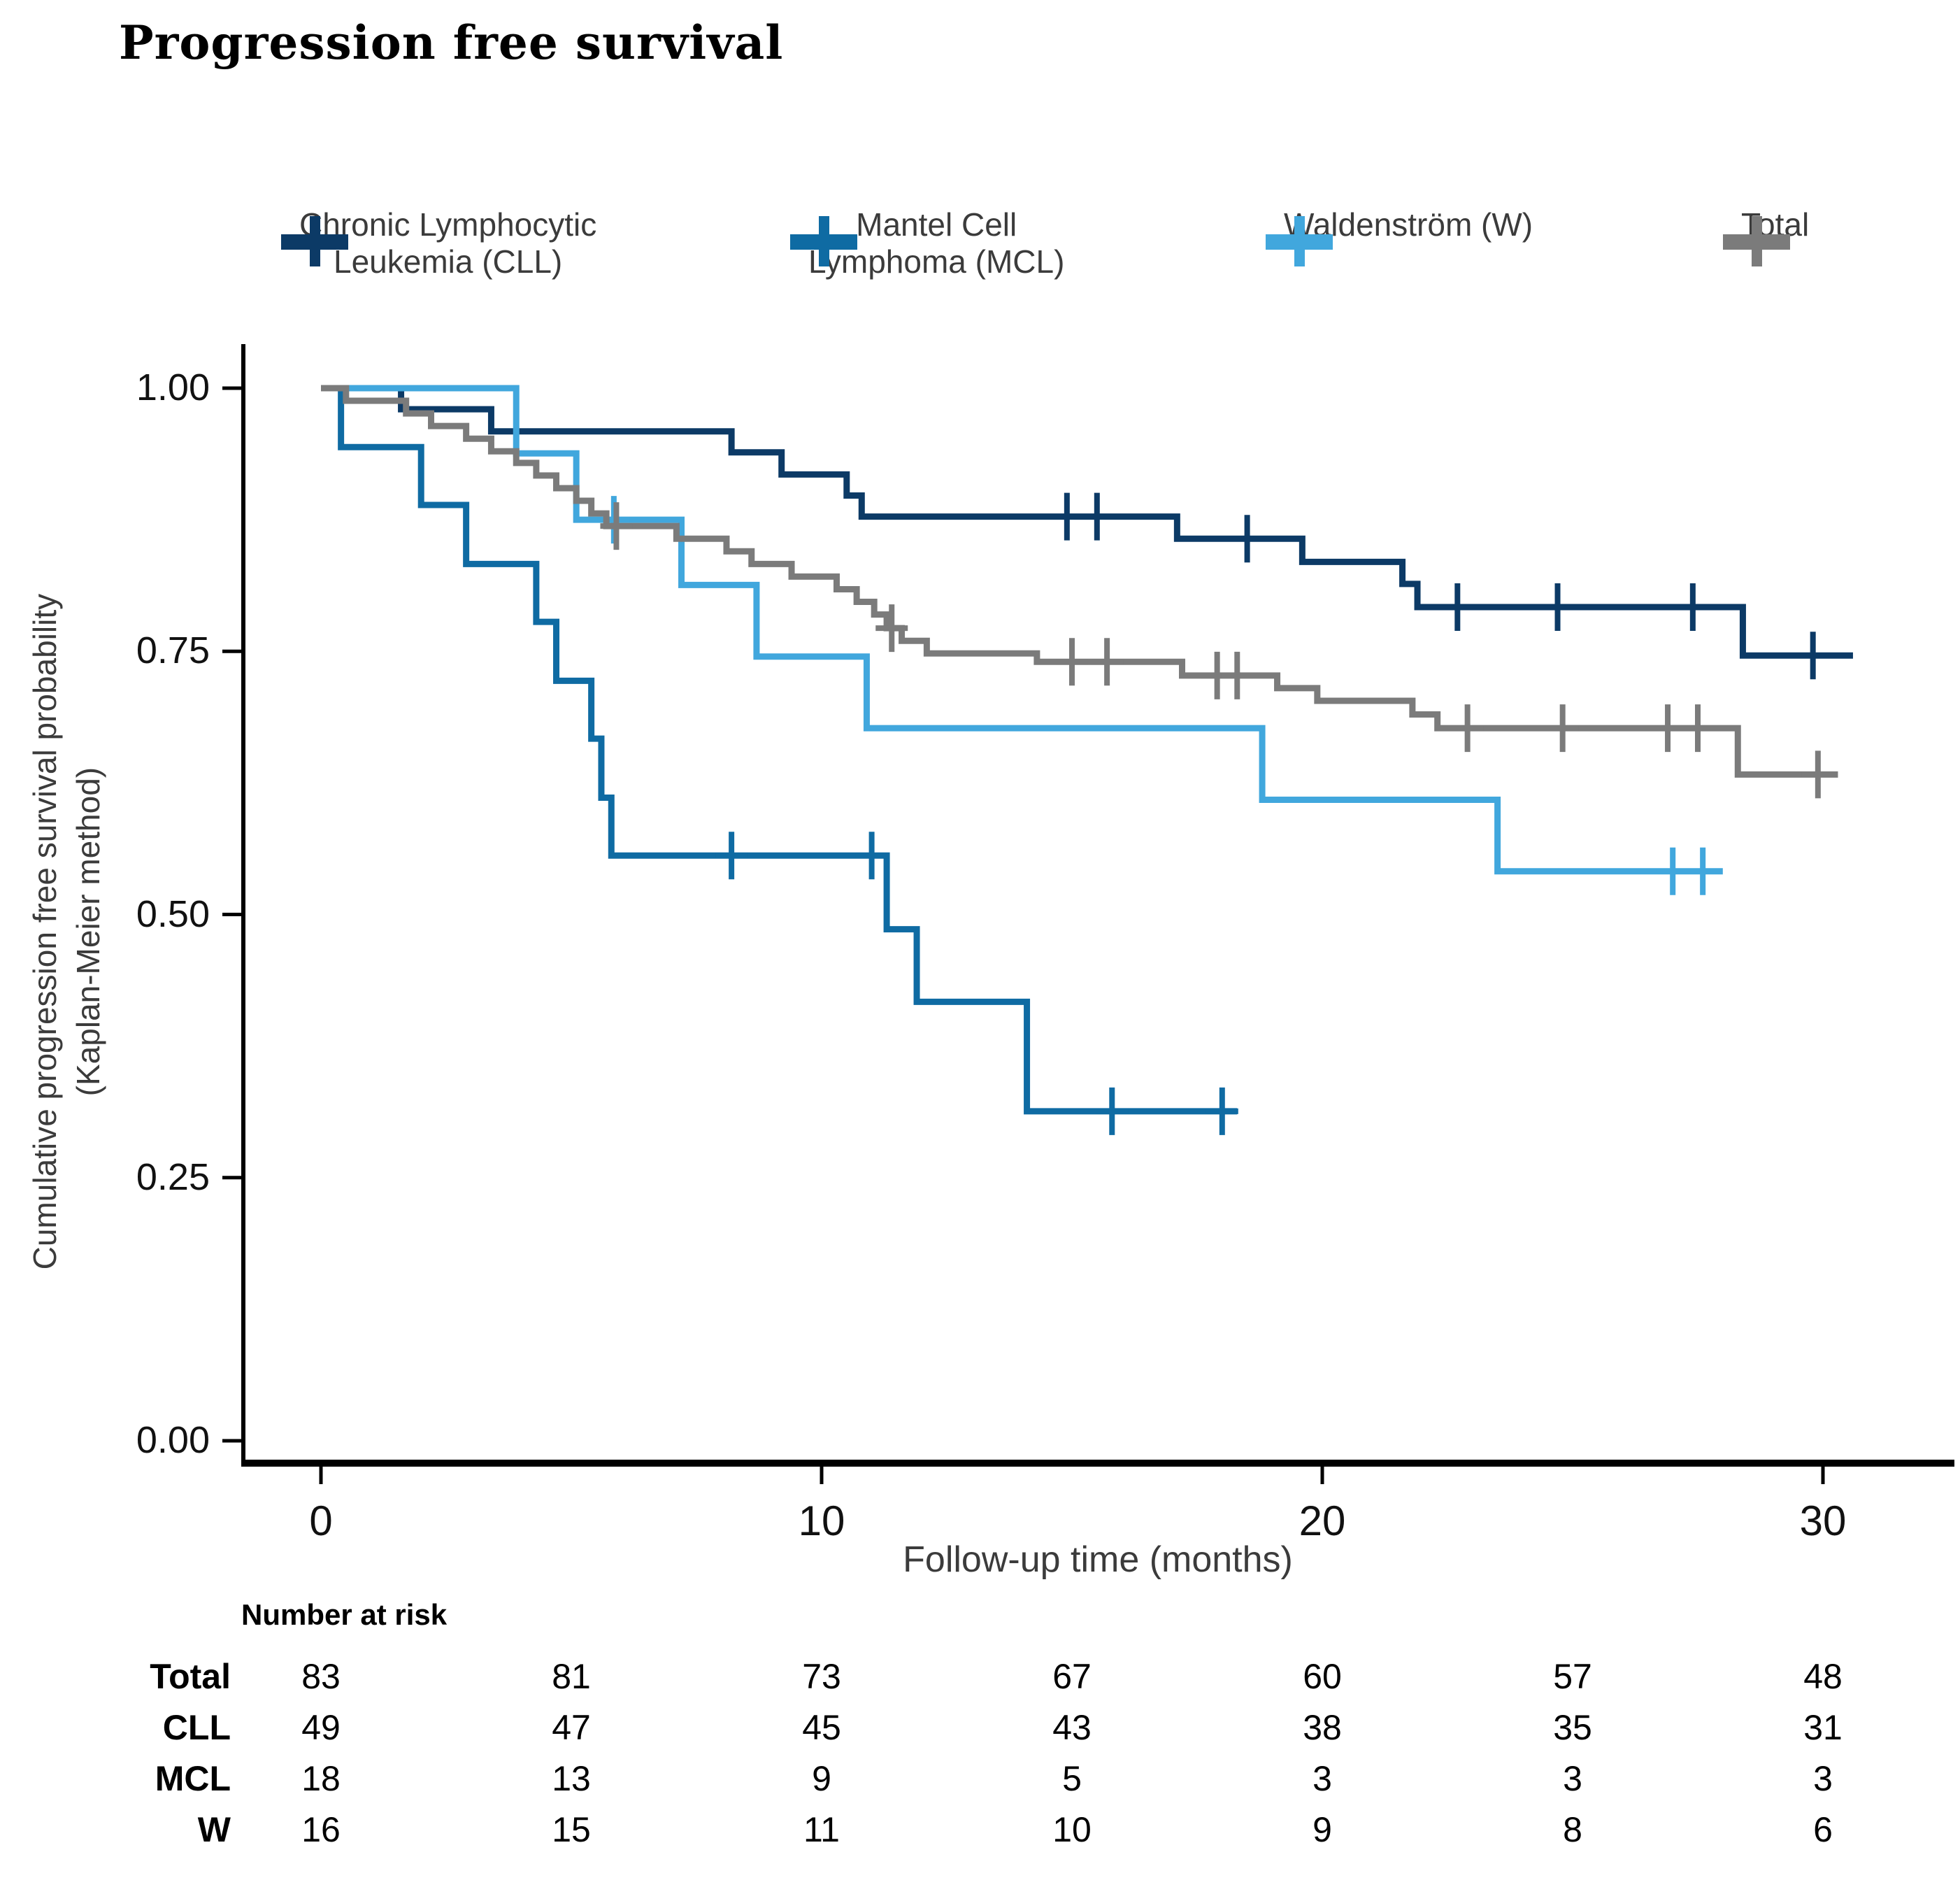 Image resolution: width=1960 pixels, height=1887 pixels. What do you see at coordinates (1322, 1727) in the screenshot?
I see `risk-value: 38` at bounding box center [1322, 1727].